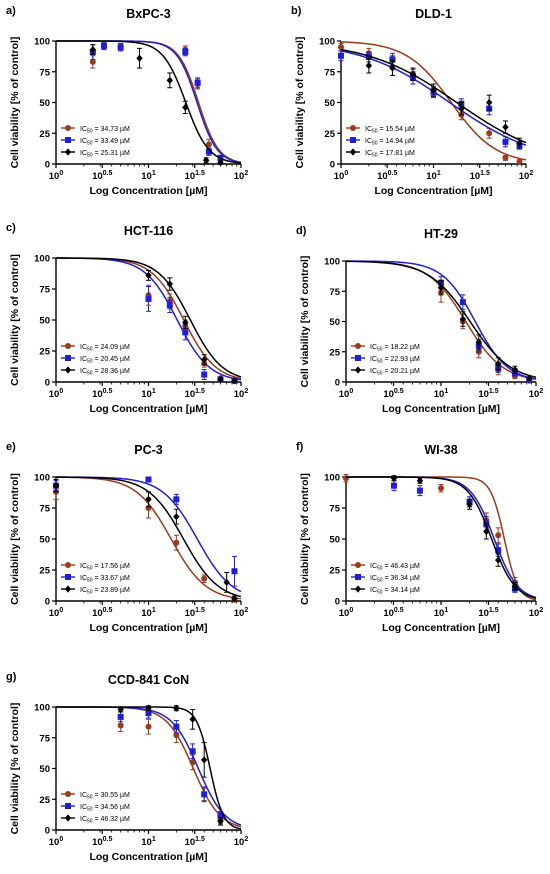  What do you see at coordinates (301, 231) in the screenshot?
I see `panel-letter: d)` at bounding box center [301, 231].